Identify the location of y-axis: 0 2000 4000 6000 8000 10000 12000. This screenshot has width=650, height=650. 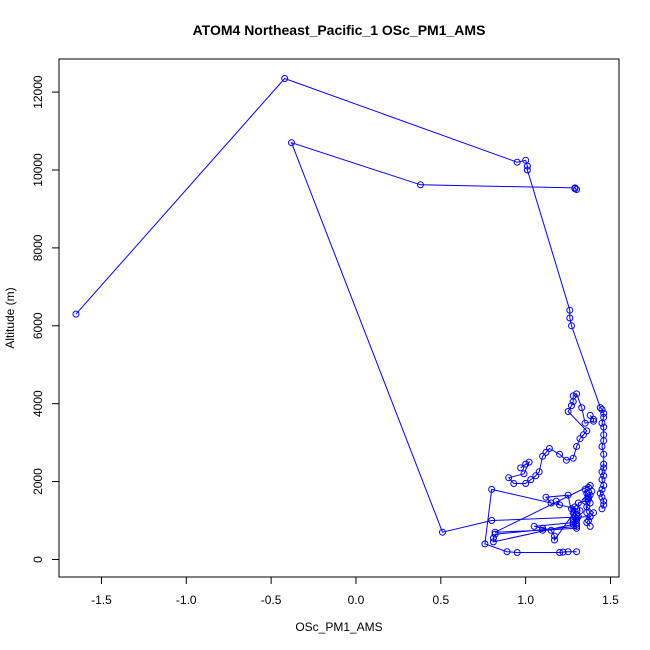
(45, 319).